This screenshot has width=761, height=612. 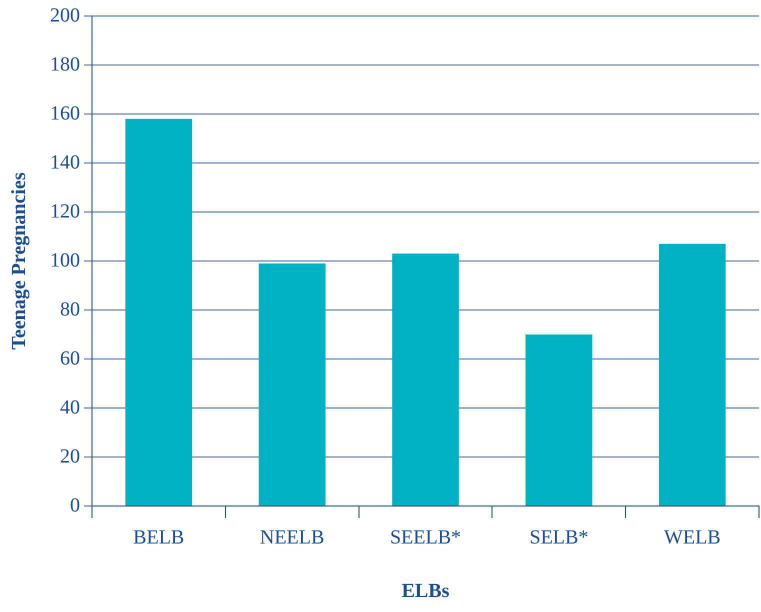 I want to click on y-tick-label: 140, so click(x=65, y=162).